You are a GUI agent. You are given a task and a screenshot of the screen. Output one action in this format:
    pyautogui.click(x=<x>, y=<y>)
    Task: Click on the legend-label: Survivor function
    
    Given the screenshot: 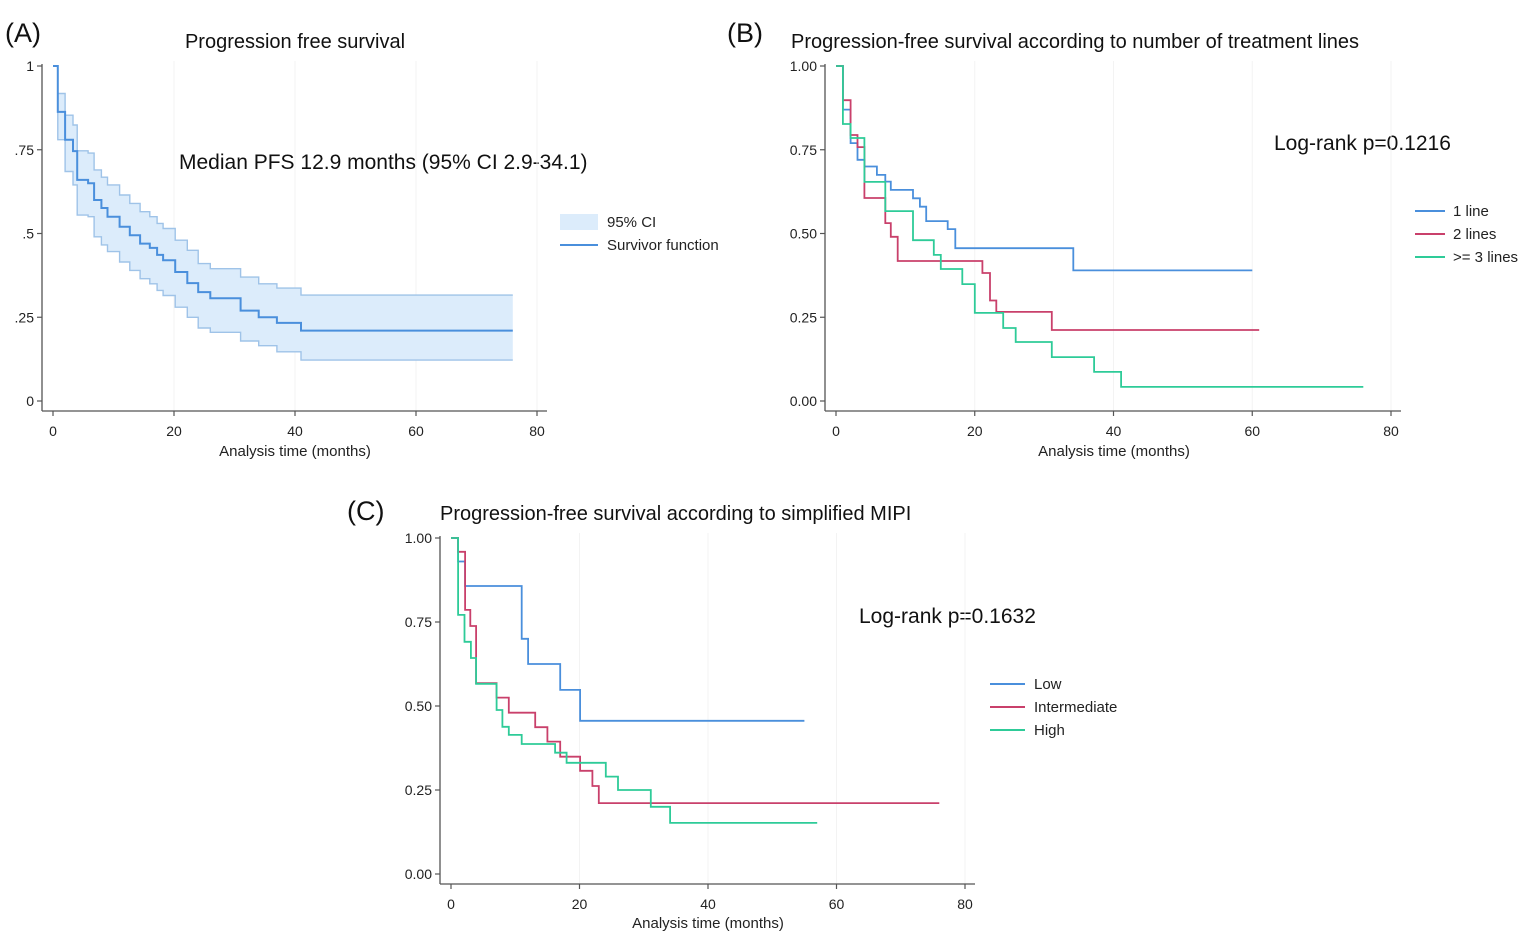 What is the action you would take?
    pyautogui.click(x=663, y=245)
    